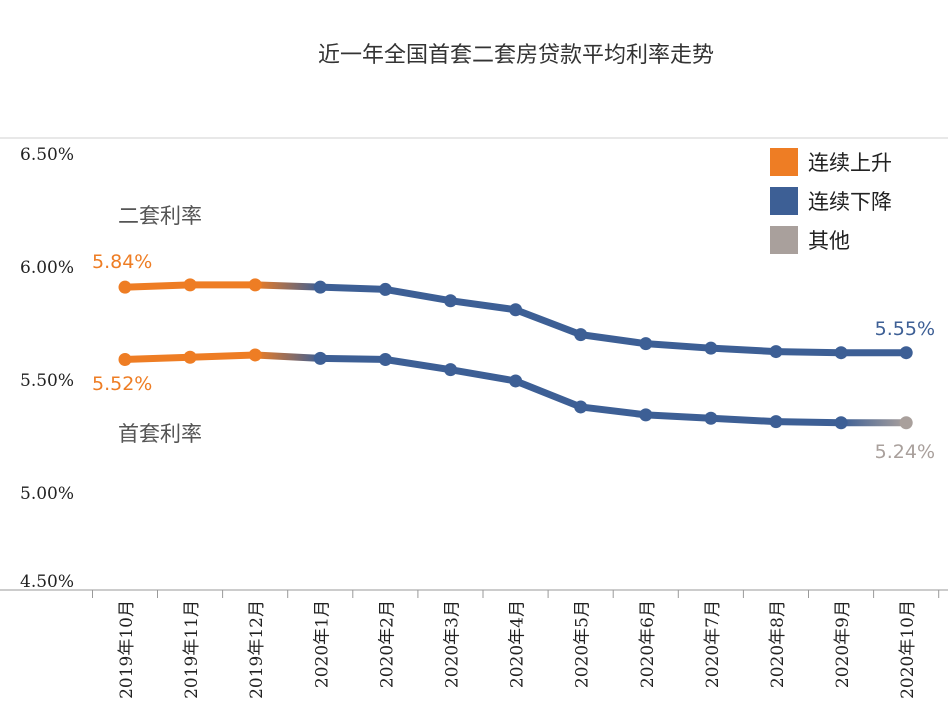  I want to click on legend-label: 其他, so click(829, 241).